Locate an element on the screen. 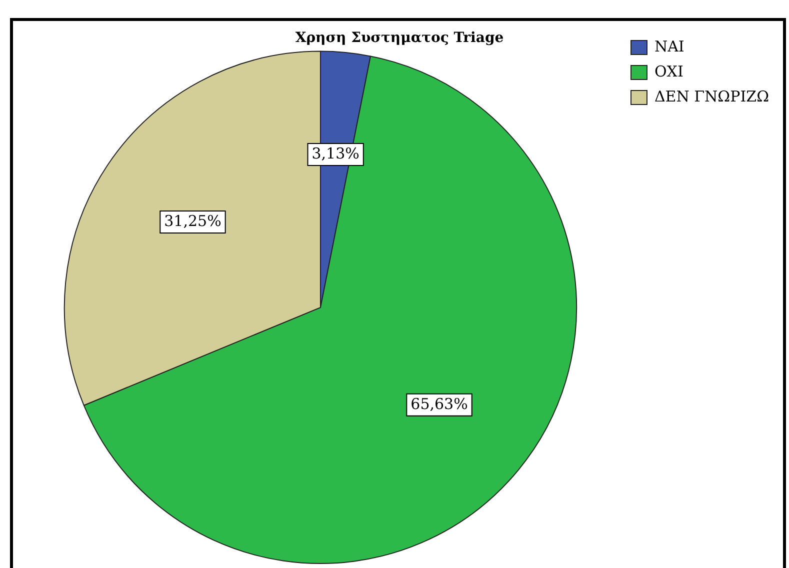 The width and height of the screenshot is (789, 568). legend-label: ΟΧΙ is located at coordinates (669, 71).